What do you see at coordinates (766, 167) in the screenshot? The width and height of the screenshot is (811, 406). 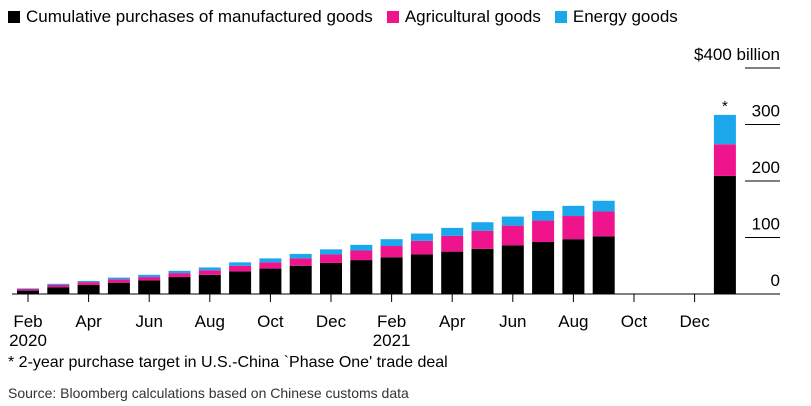 I see `y-tick-label-200: 200` at bounding box center [766, 167].